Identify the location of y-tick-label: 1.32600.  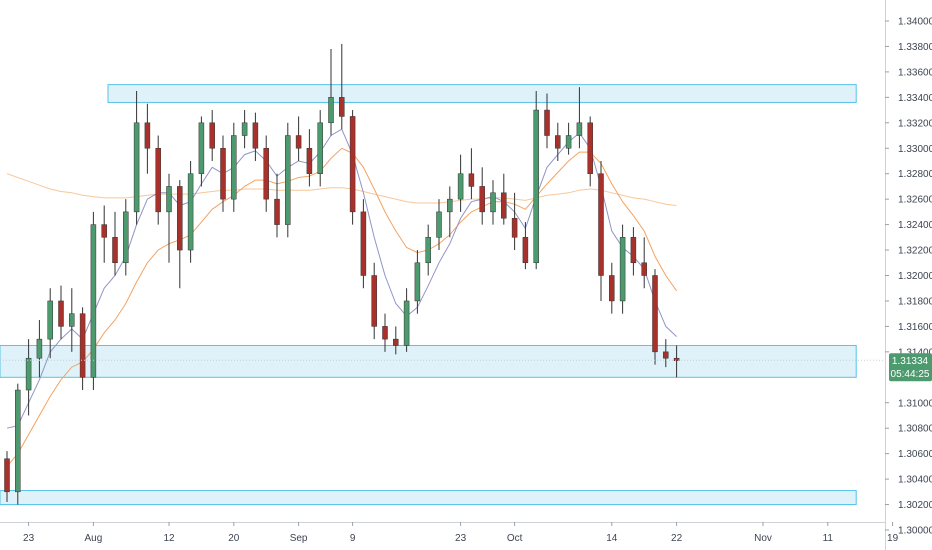
(915, 200).